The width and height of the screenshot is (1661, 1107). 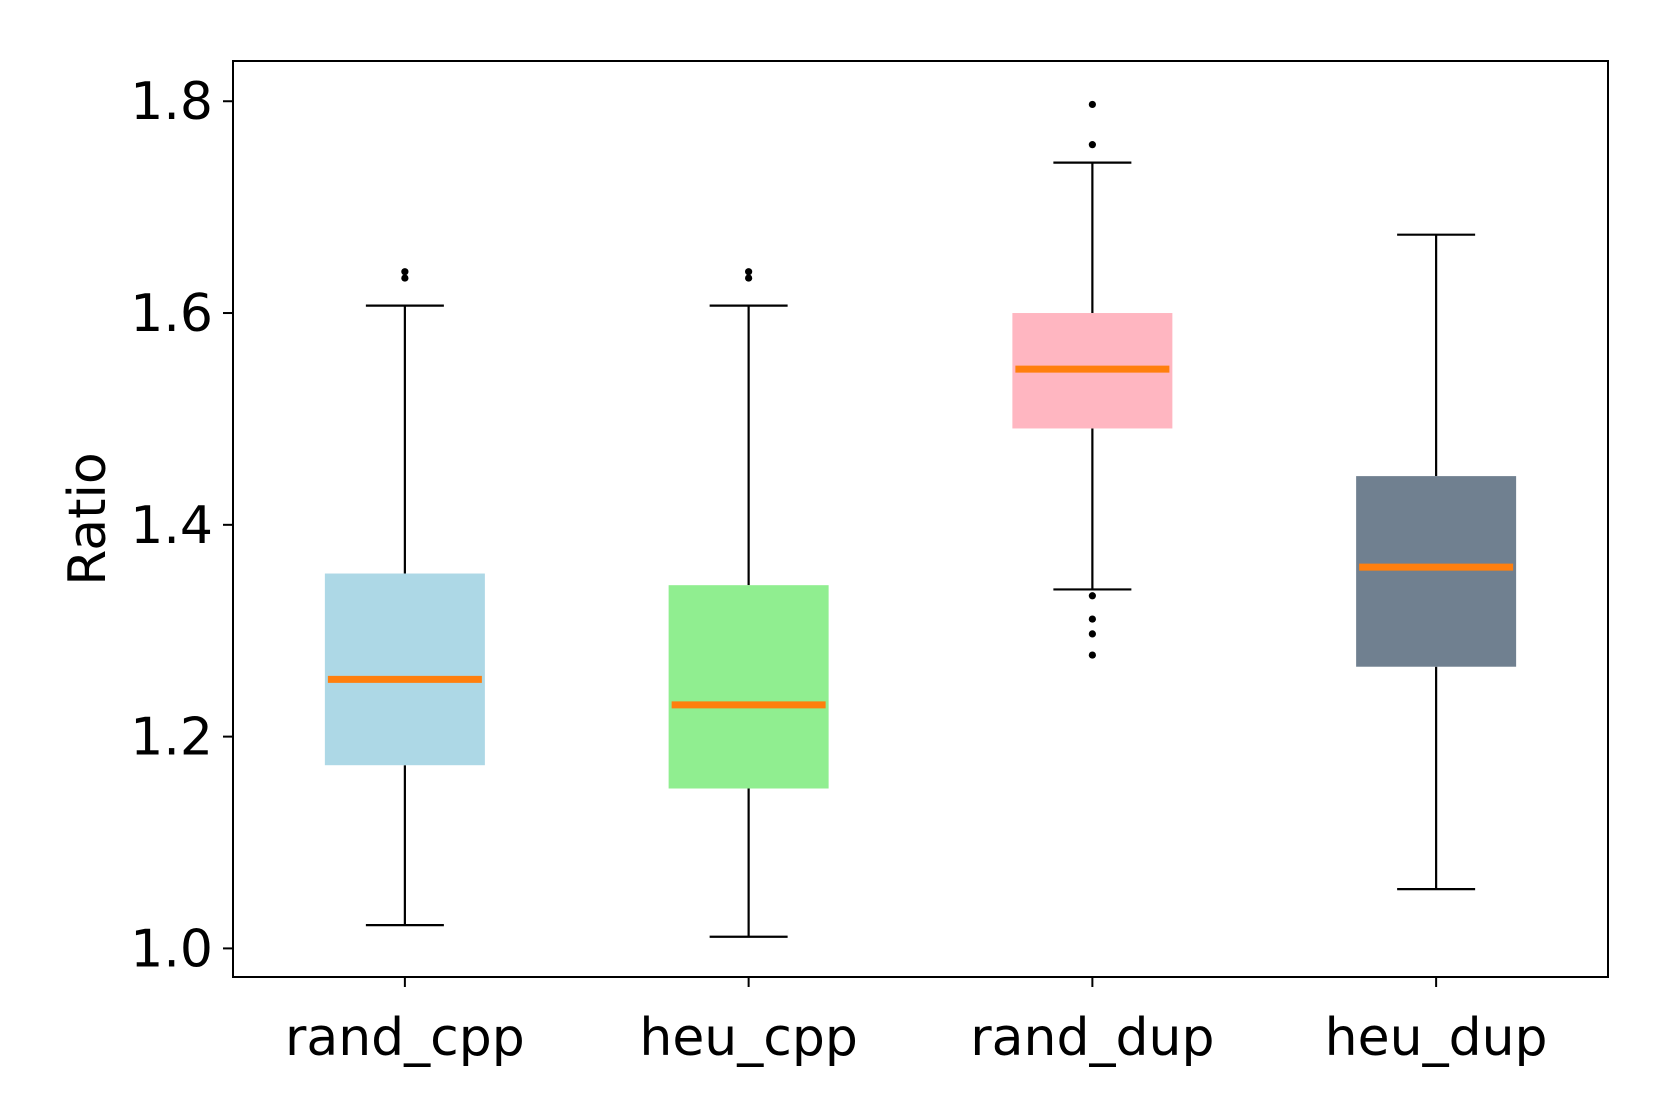 What do you see at coordinates (1092, 379) in the screenshot?
I see `box-rand_dup` at bounding box center [1092, 379].